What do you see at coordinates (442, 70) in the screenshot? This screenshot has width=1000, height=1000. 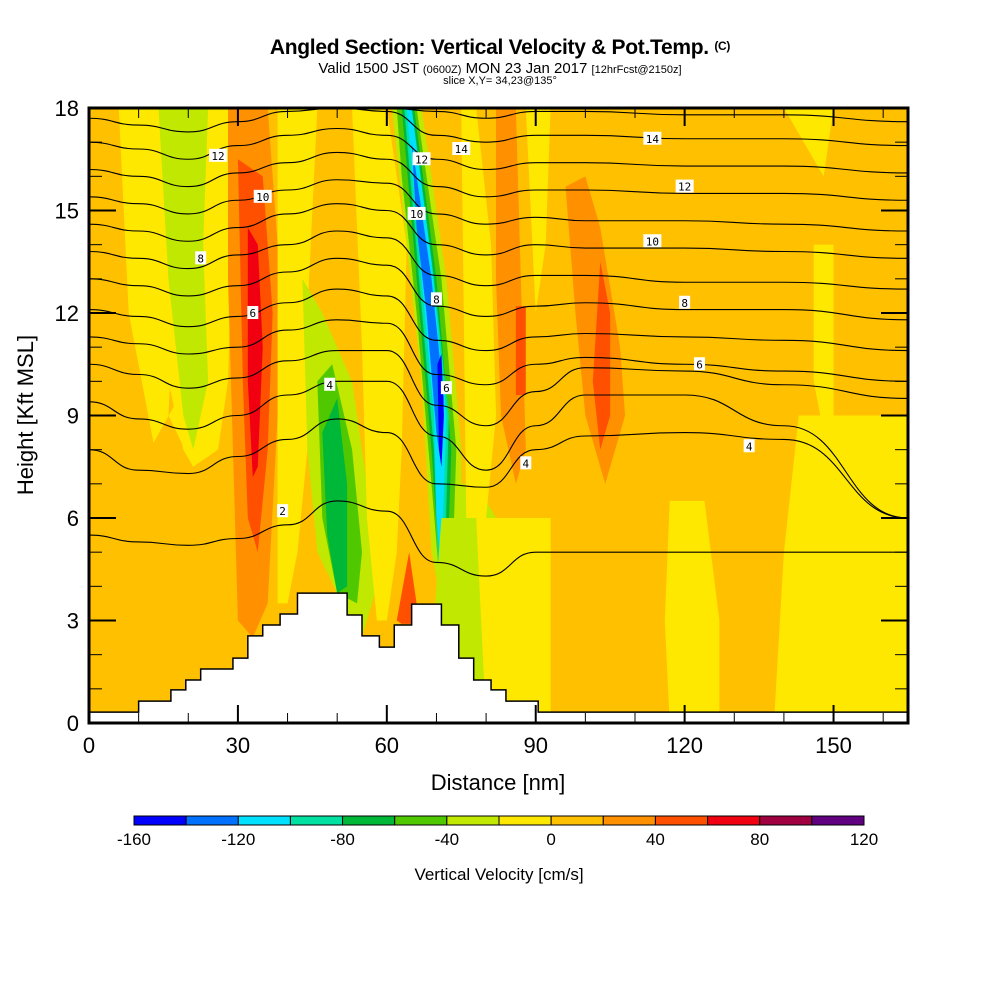 I see `valid-utc: (0600Z)` at bounding box center [442, 70].